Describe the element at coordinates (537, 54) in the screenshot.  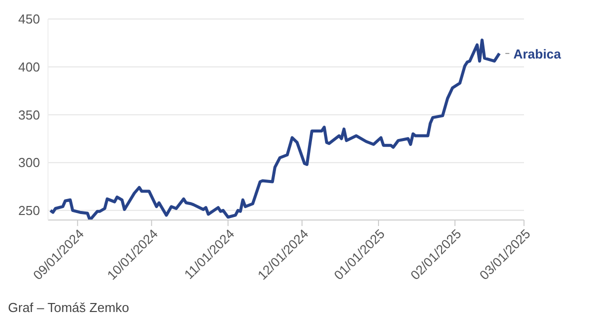
I see `series-label: Arabica` at that location.